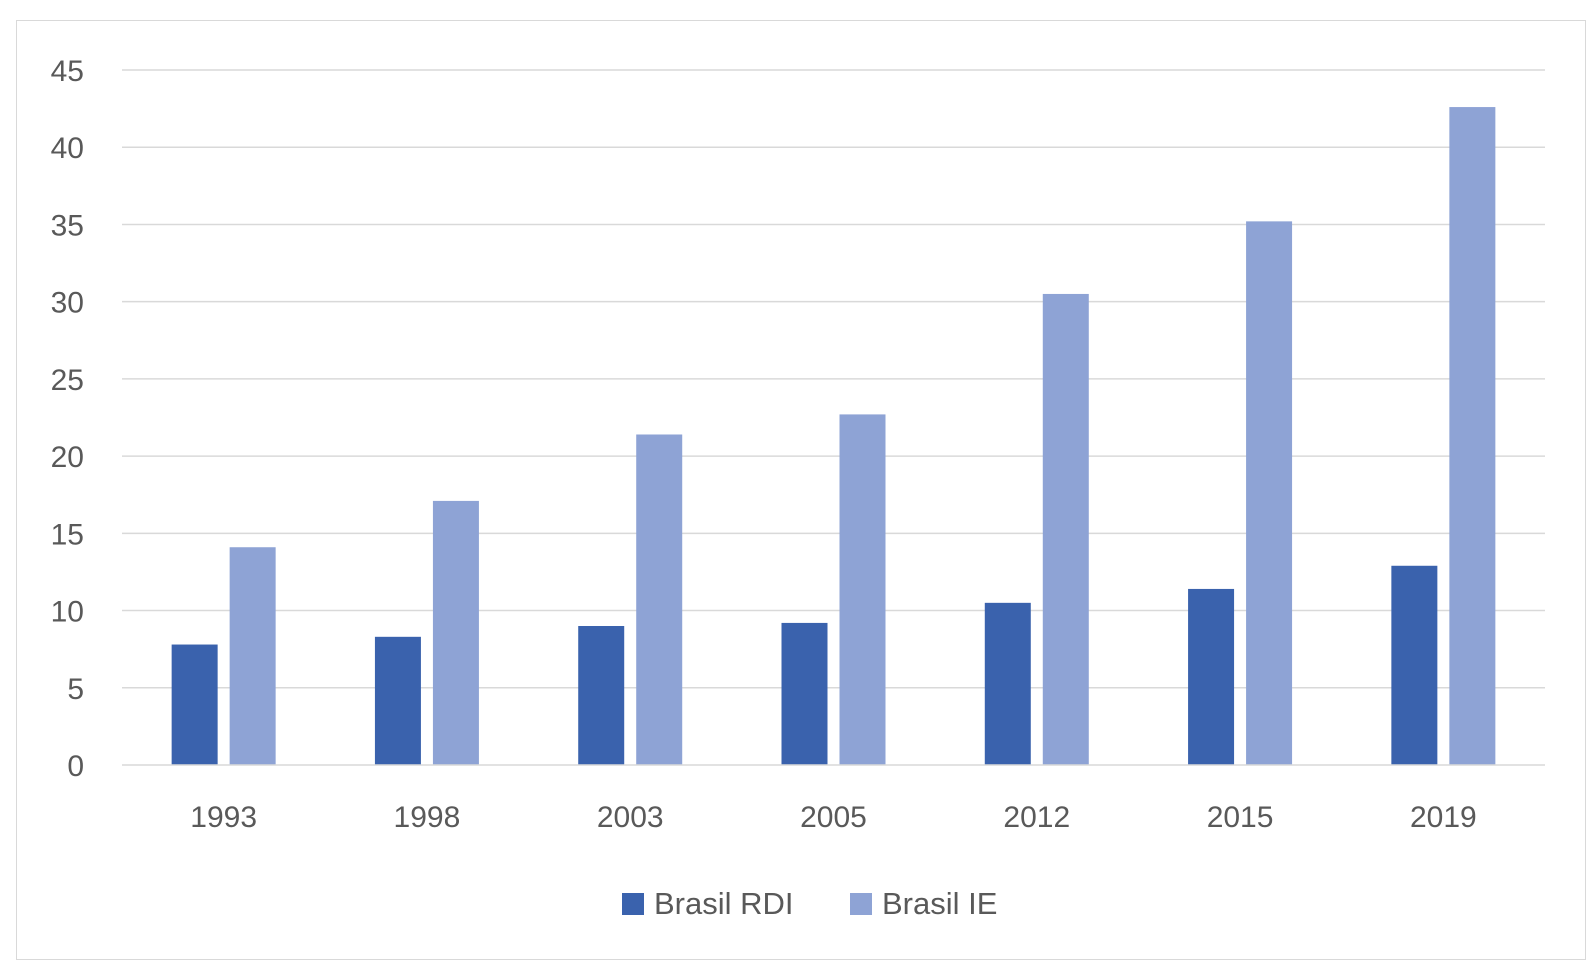  What do you see at coordinates (724, 903) in the screenshot?
I see `legend-label-brasil-rdi: Brasil RDI` at bounding box center [724, 903].